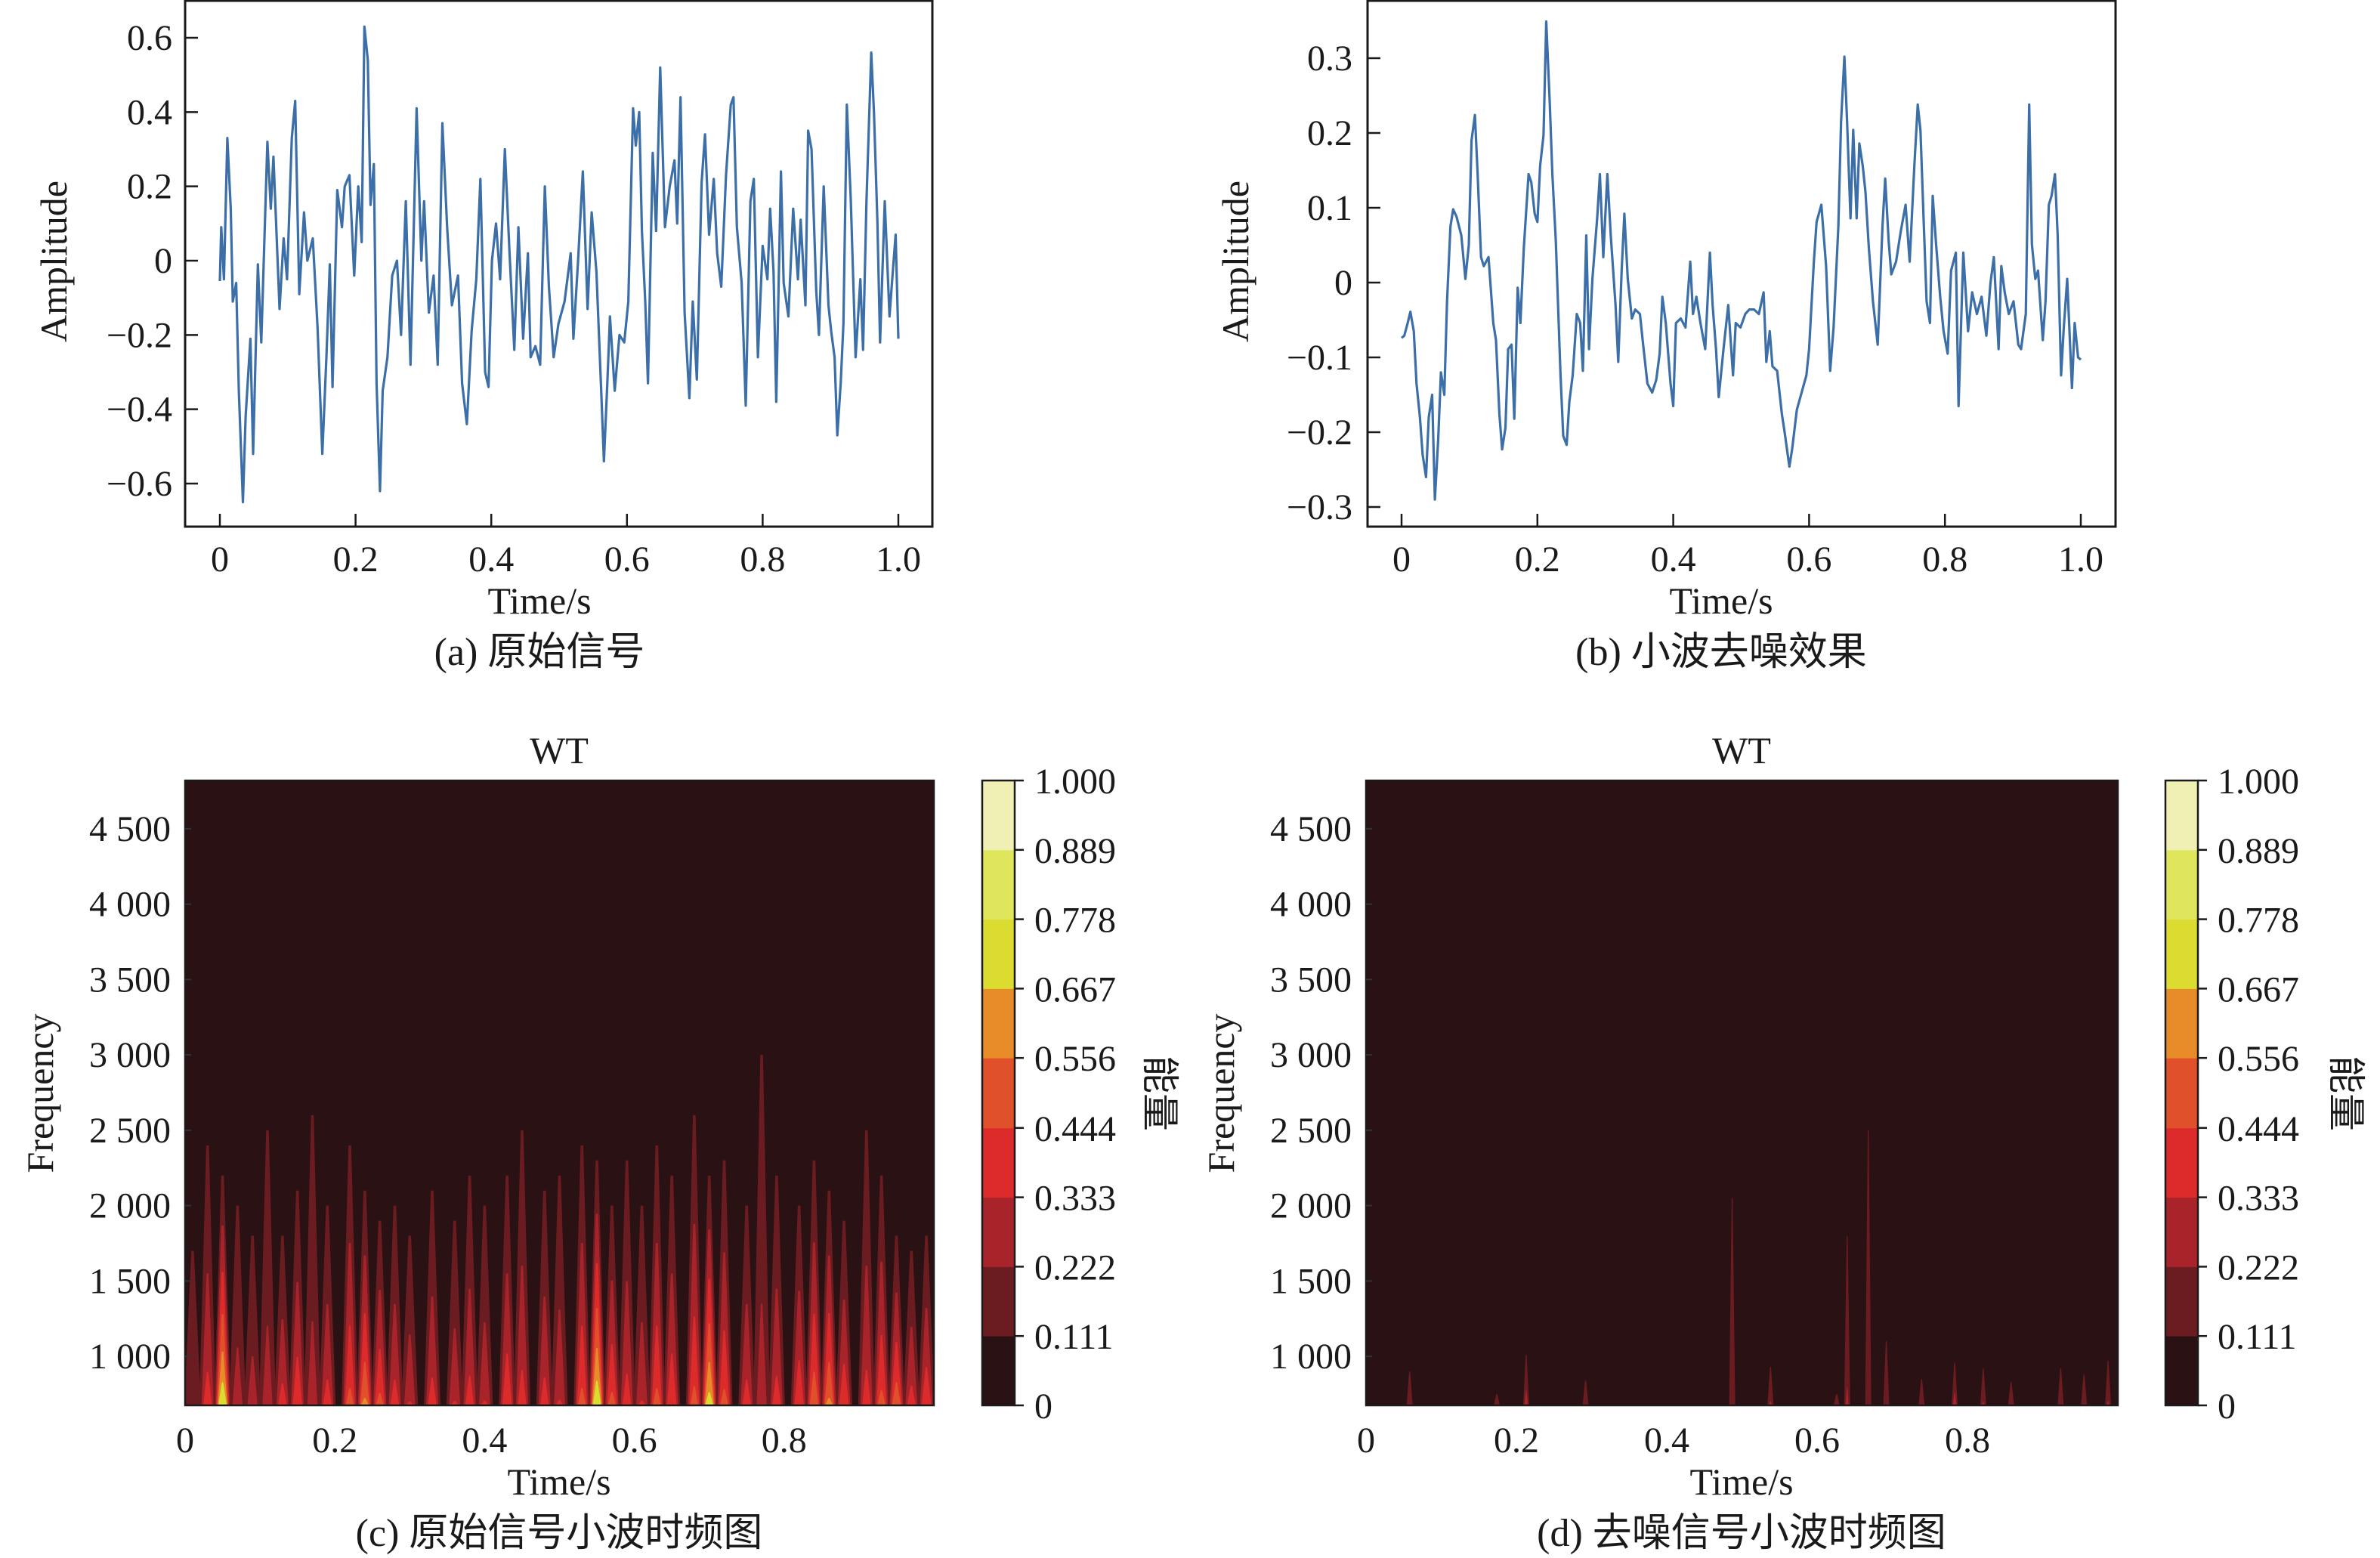 This screenshot has height=1558, width=2380. Describe the element at coordinates (1329, 59) in the screenshot. I see `y-tick-label: 0.3` at that location.